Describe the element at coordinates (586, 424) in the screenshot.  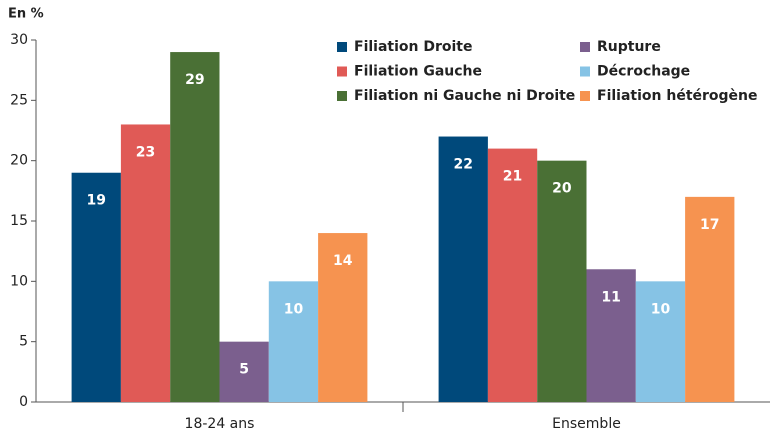
I see `x-tick-label: Ensemble` at that location.